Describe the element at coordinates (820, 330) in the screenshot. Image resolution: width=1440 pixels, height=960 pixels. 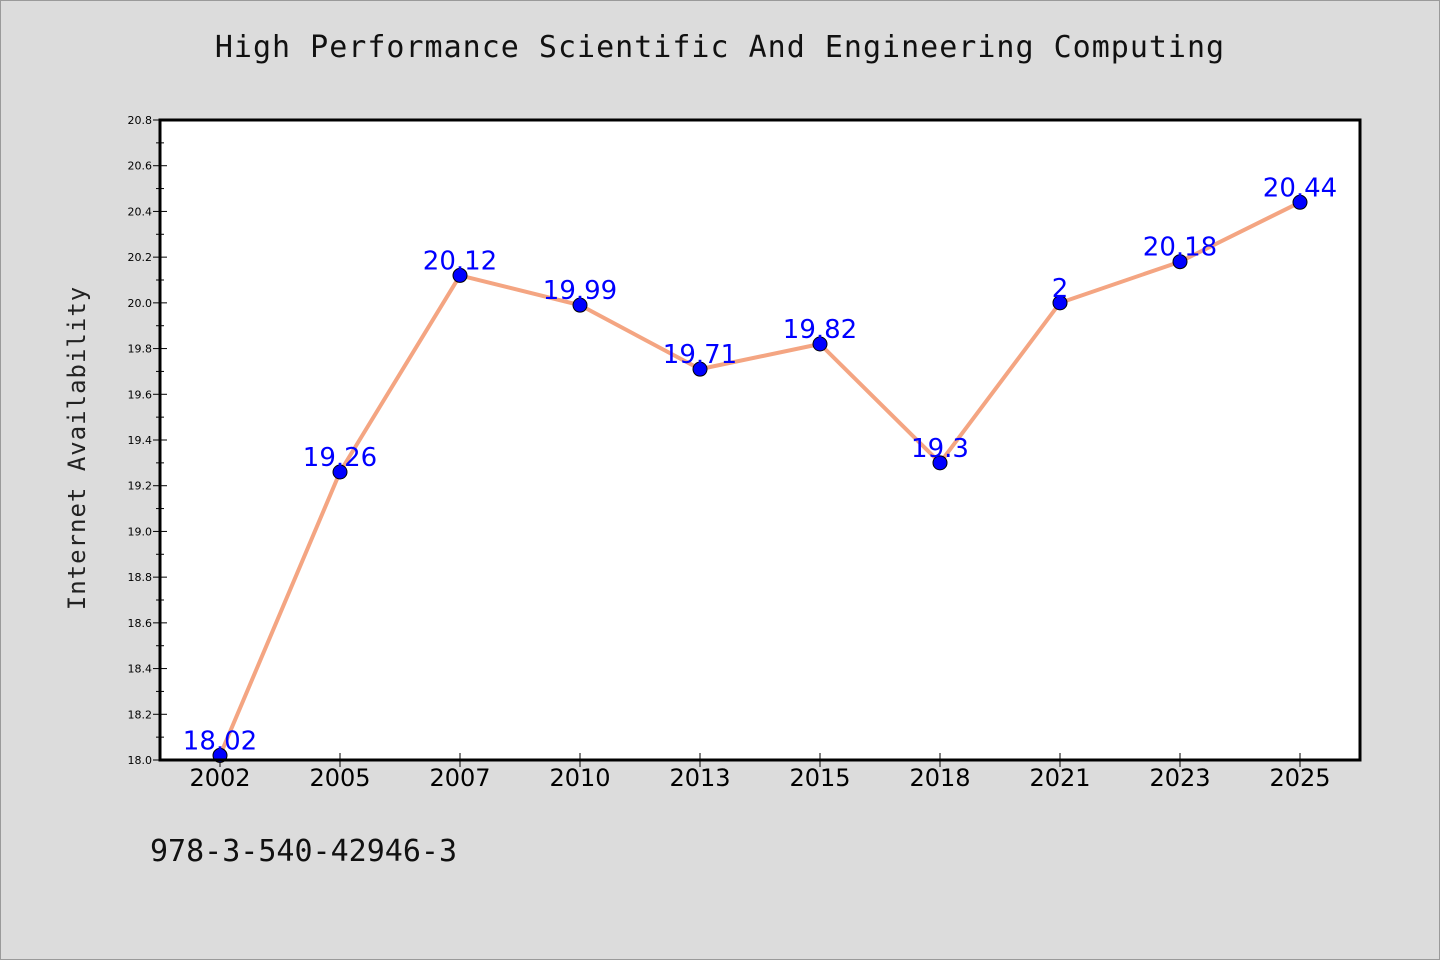
I see `data-label: 19.82` at that location.